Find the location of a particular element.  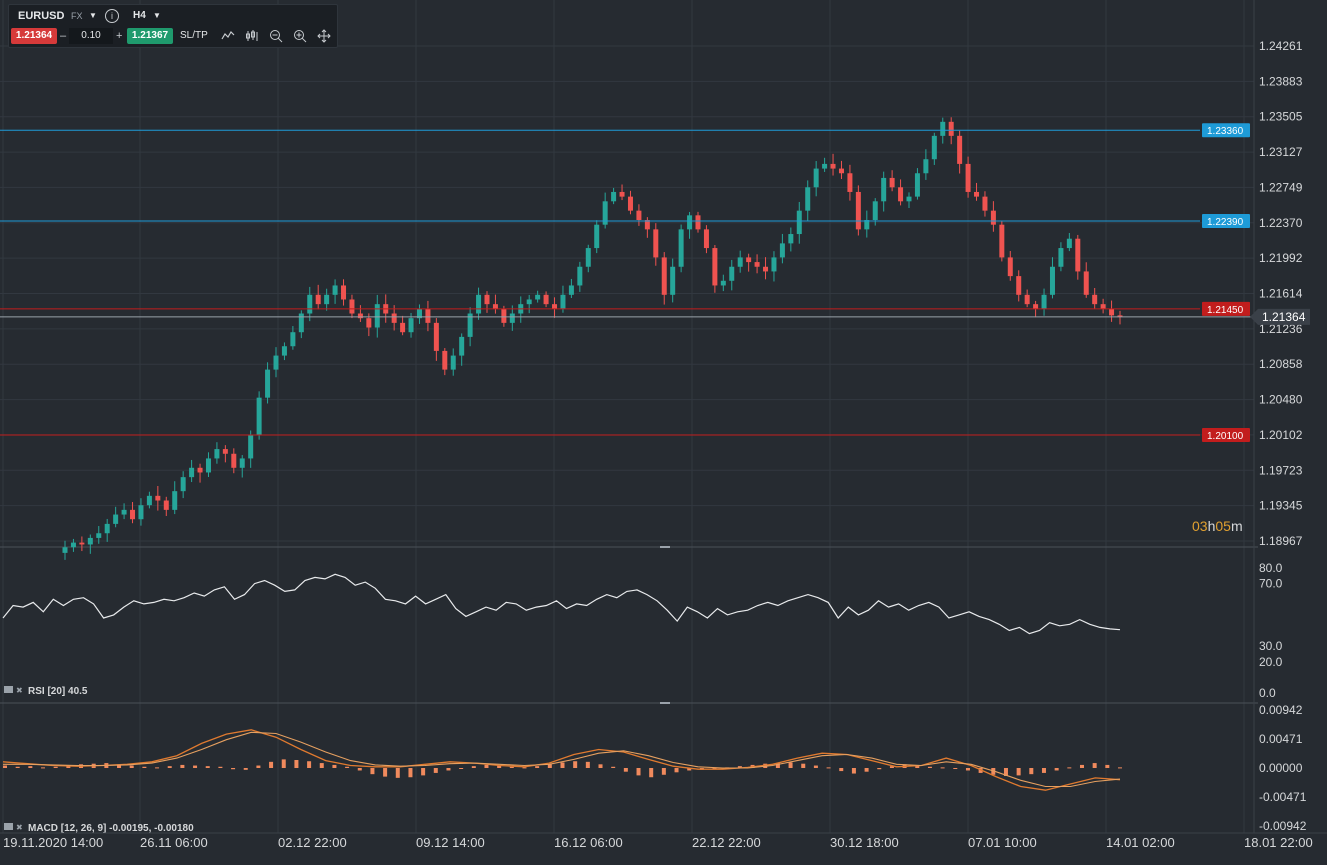

line-chart-icon is located at coordinates (228, 36).